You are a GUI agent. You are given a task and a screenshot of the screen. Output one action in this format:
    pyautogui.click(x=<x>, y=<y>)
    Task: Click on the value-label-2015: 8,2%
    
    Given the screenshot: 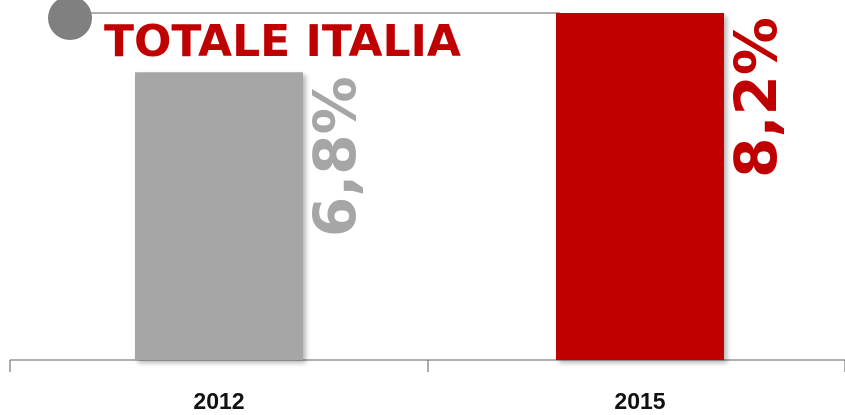 What is the action you would take?
    pyautogui.click(x=756, y=97)
    